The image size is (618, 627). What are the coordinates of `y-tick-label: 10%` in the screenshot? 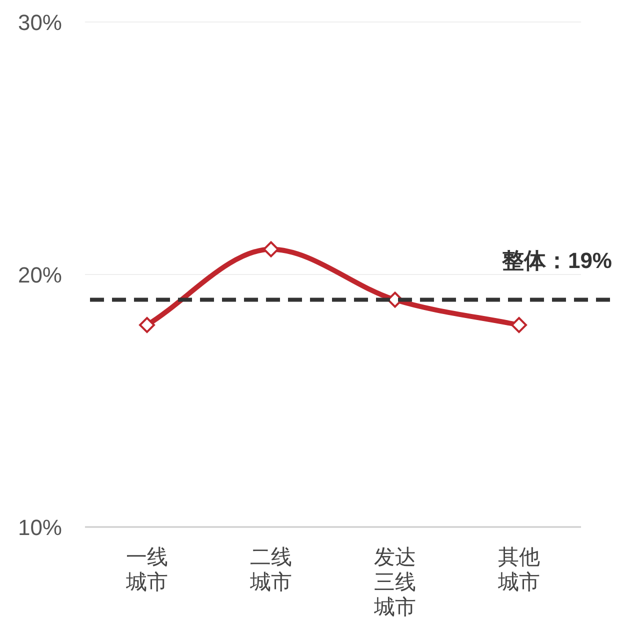 It's located at (40, 527).